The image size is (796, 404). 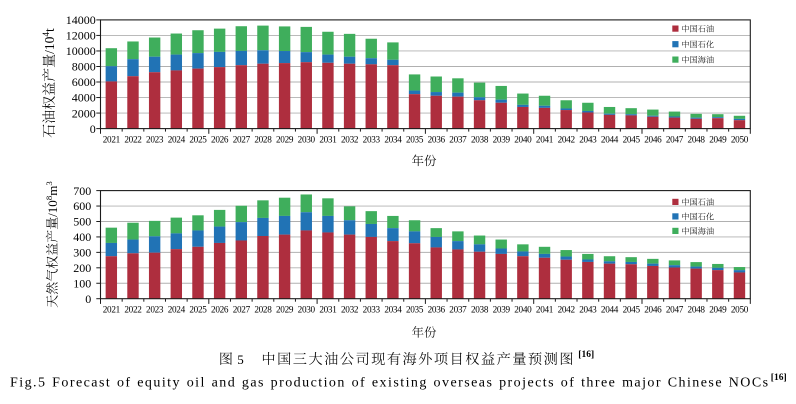 What do you see at coordinates (49, 30) in the screenshot?
I see `svg-text: t` at bounding box center [49, 30].